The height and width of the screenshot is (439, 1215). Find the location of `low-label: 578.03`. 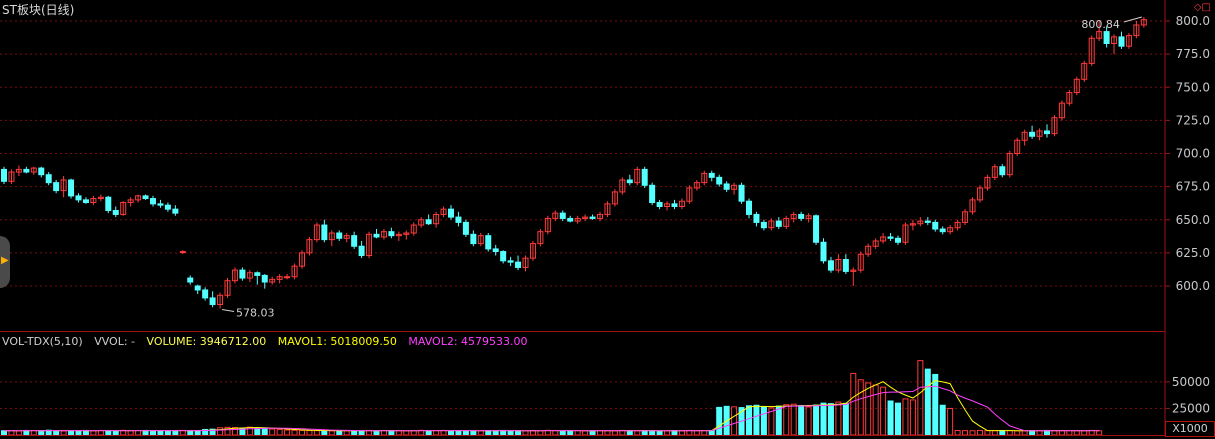

low-label: 578.03 is located at coordinates (255, 313).